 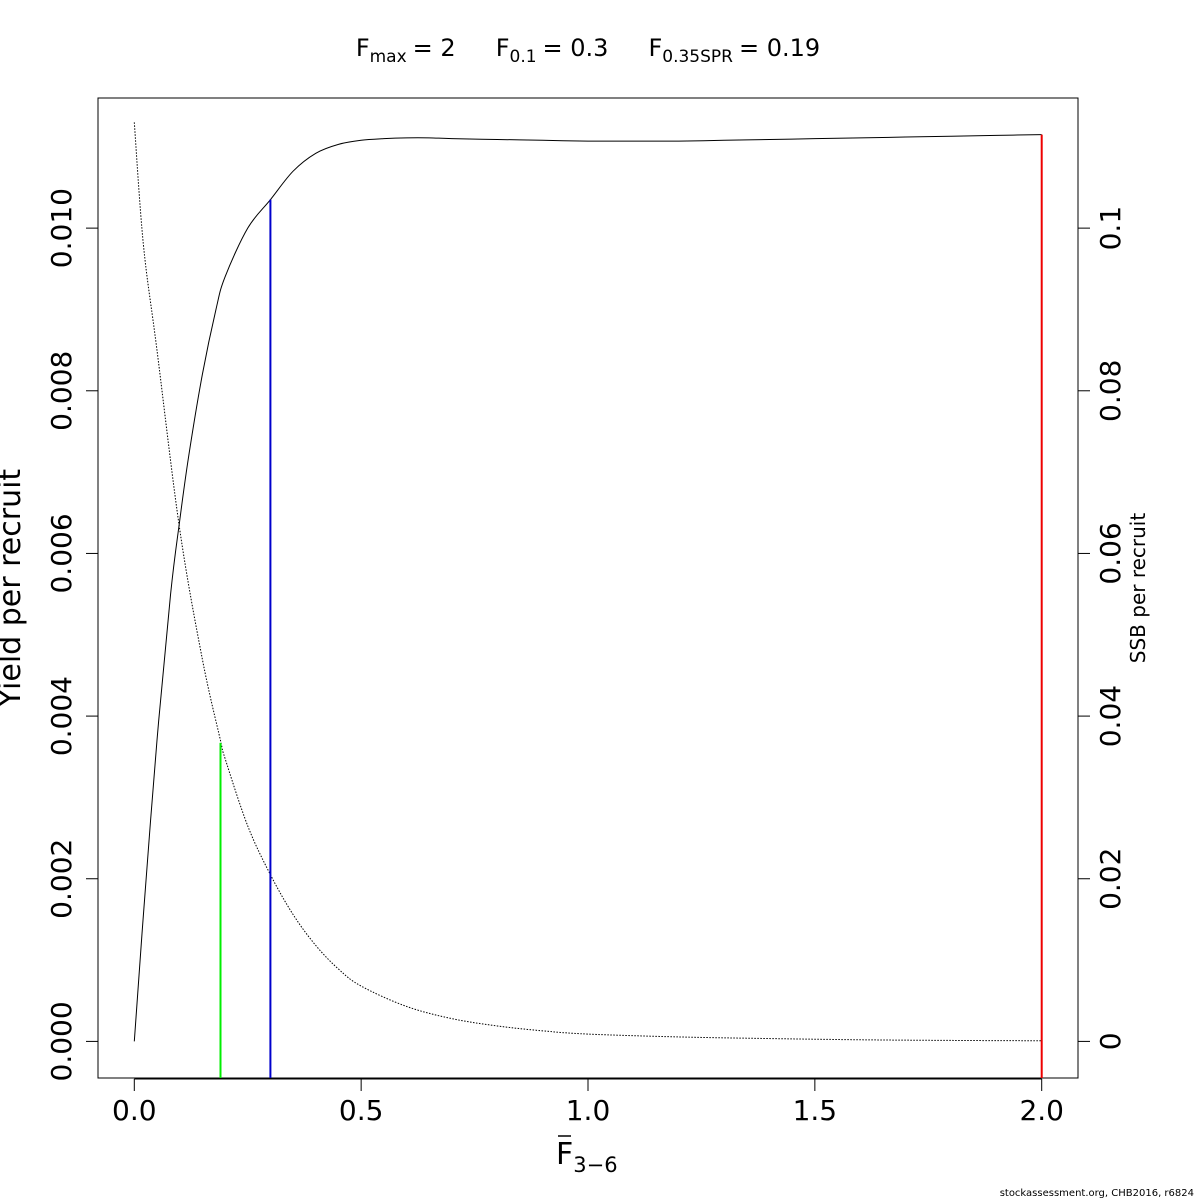 What do you see at coordinates (134, 1110) in the screenshot?
I see `x-tick-label: 0.0` at bounding box center [134, 1110].